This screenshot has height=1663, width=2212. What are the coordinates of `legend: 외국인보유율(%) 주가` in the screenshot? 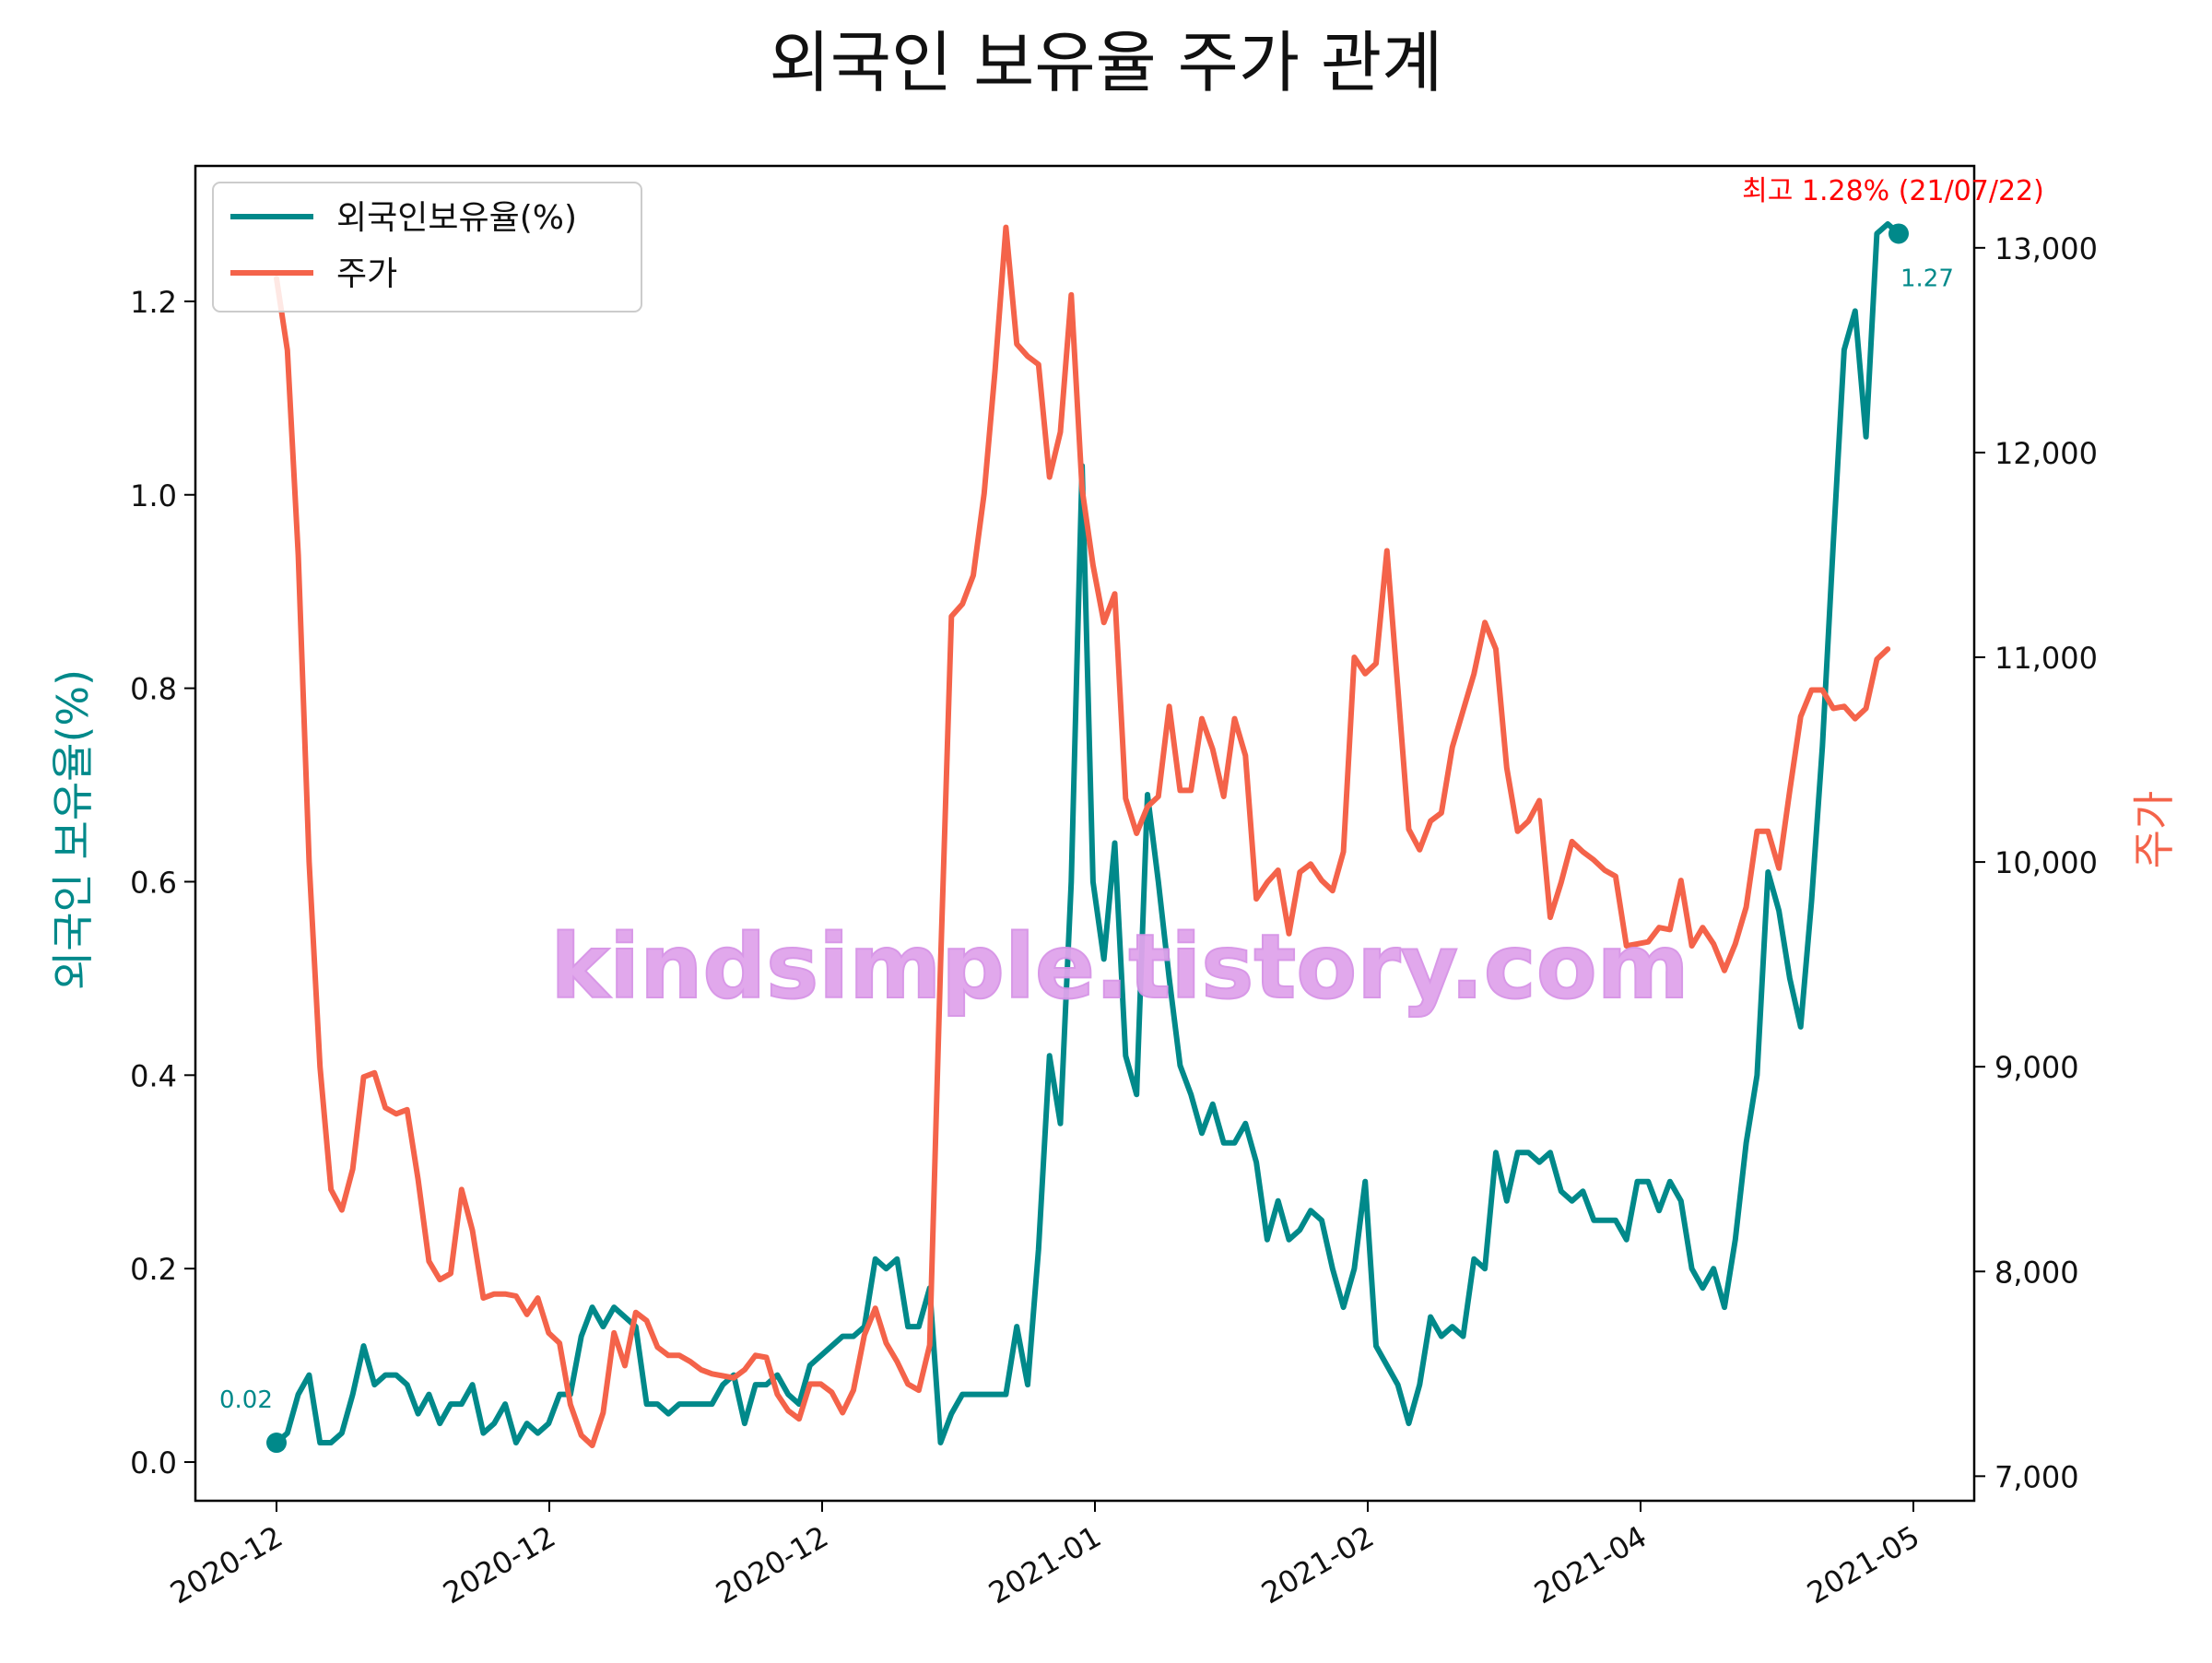 It's located at (427, 247).